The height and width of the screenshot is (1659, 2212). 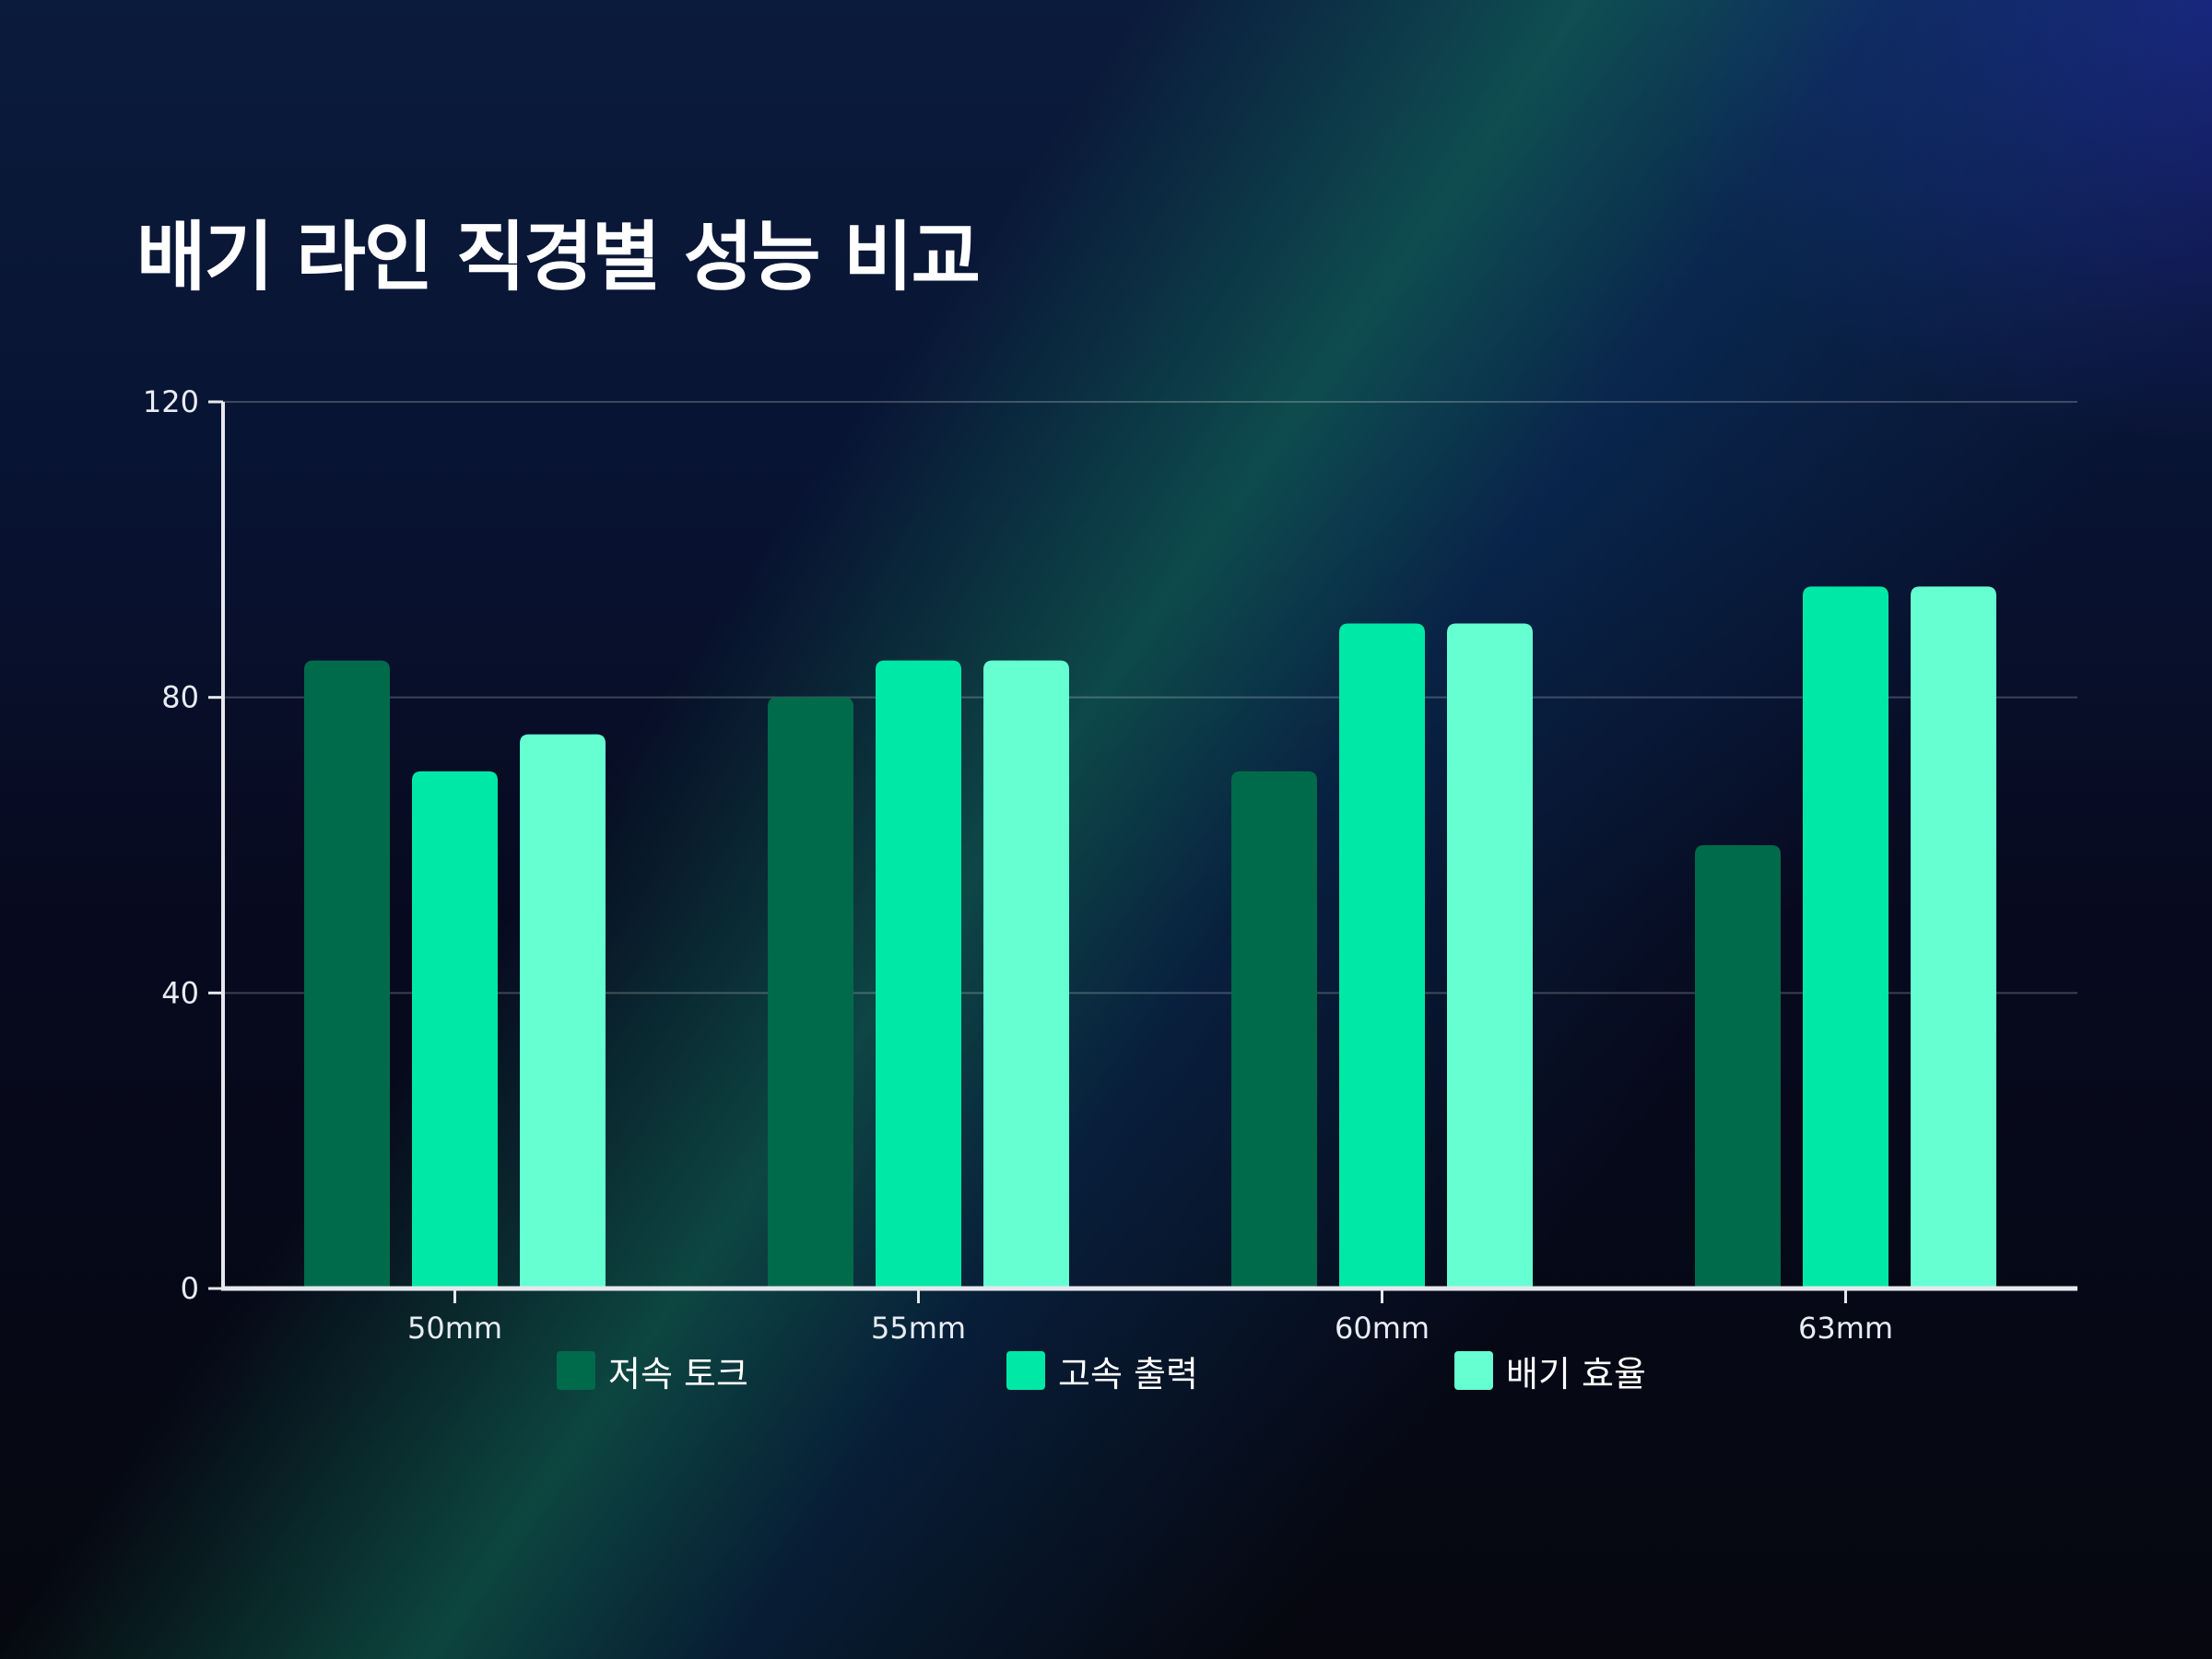 I want to click on chart-title: 배기 라인 직경별 성능 비교, so click(x=558, y=257).